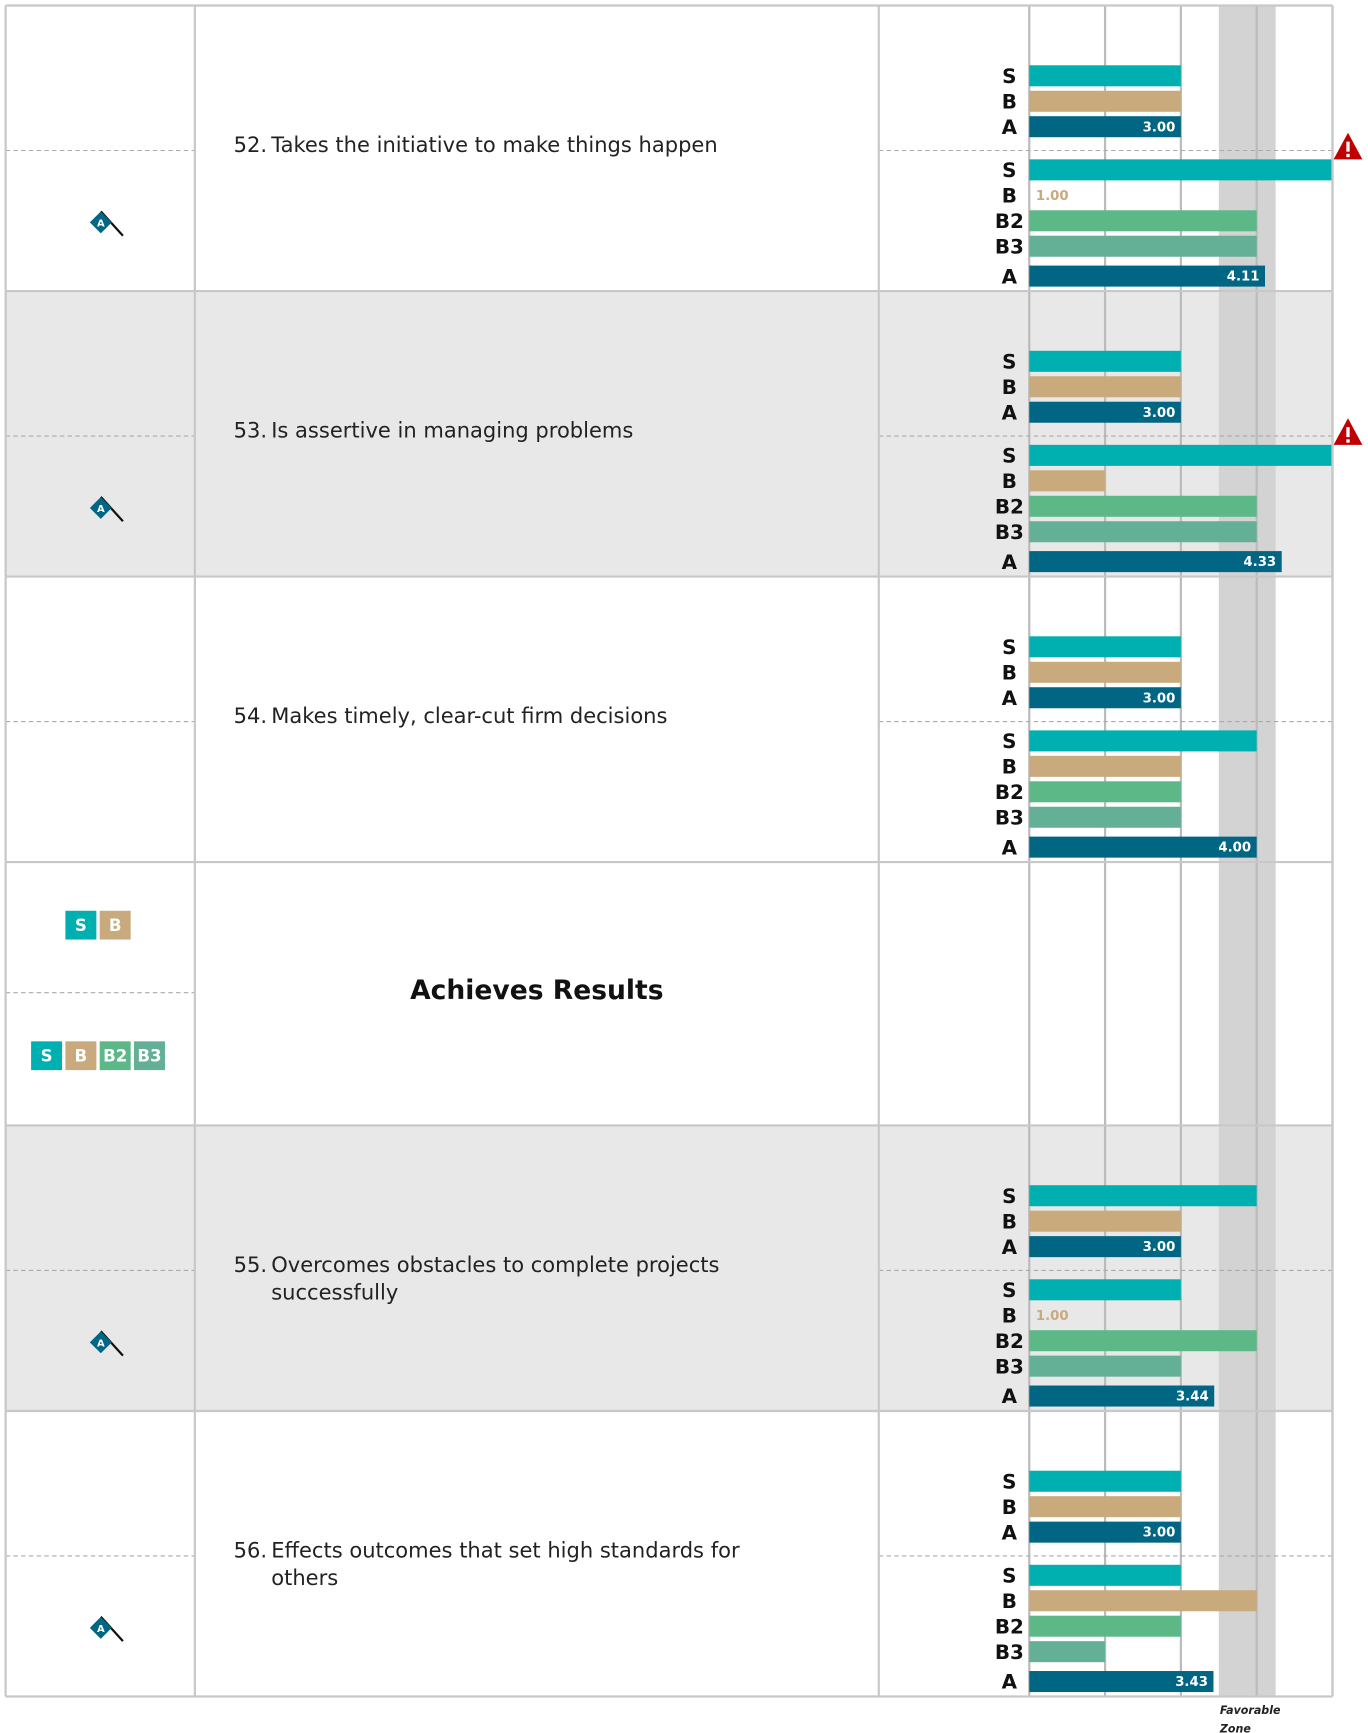 Image resolution: width=1368 pixels, height=1733 pixels. I want to click on item-number: 53., so click(250, 430).